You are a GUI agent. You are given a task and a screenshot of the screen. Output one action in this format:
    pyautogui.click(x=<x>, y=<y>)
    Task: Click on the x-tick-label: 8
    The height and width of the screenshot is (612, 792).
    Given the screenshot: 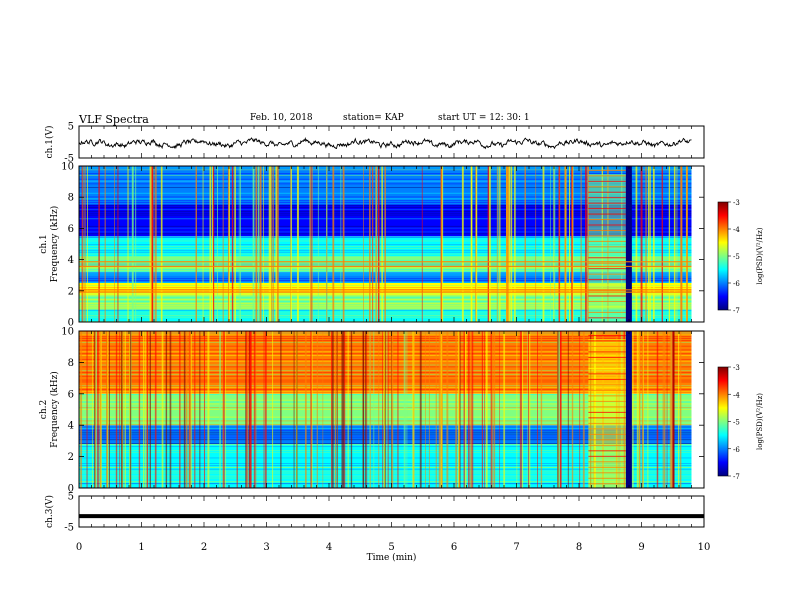 What is the action you would take?
    pyautogui.click(x=579, y=547)
    